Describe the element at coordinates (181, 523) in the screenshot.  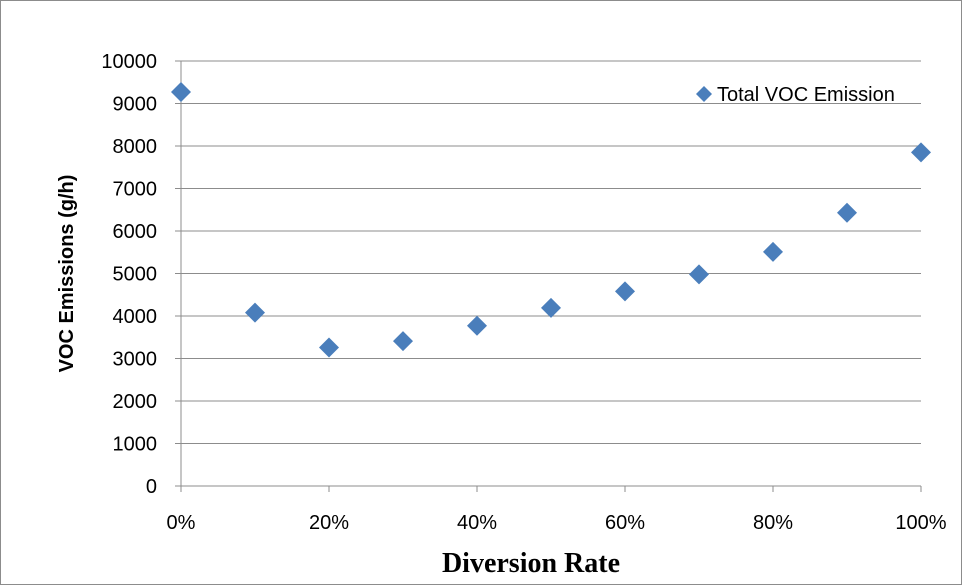
I see `x-tick-label: 0%` at that location.